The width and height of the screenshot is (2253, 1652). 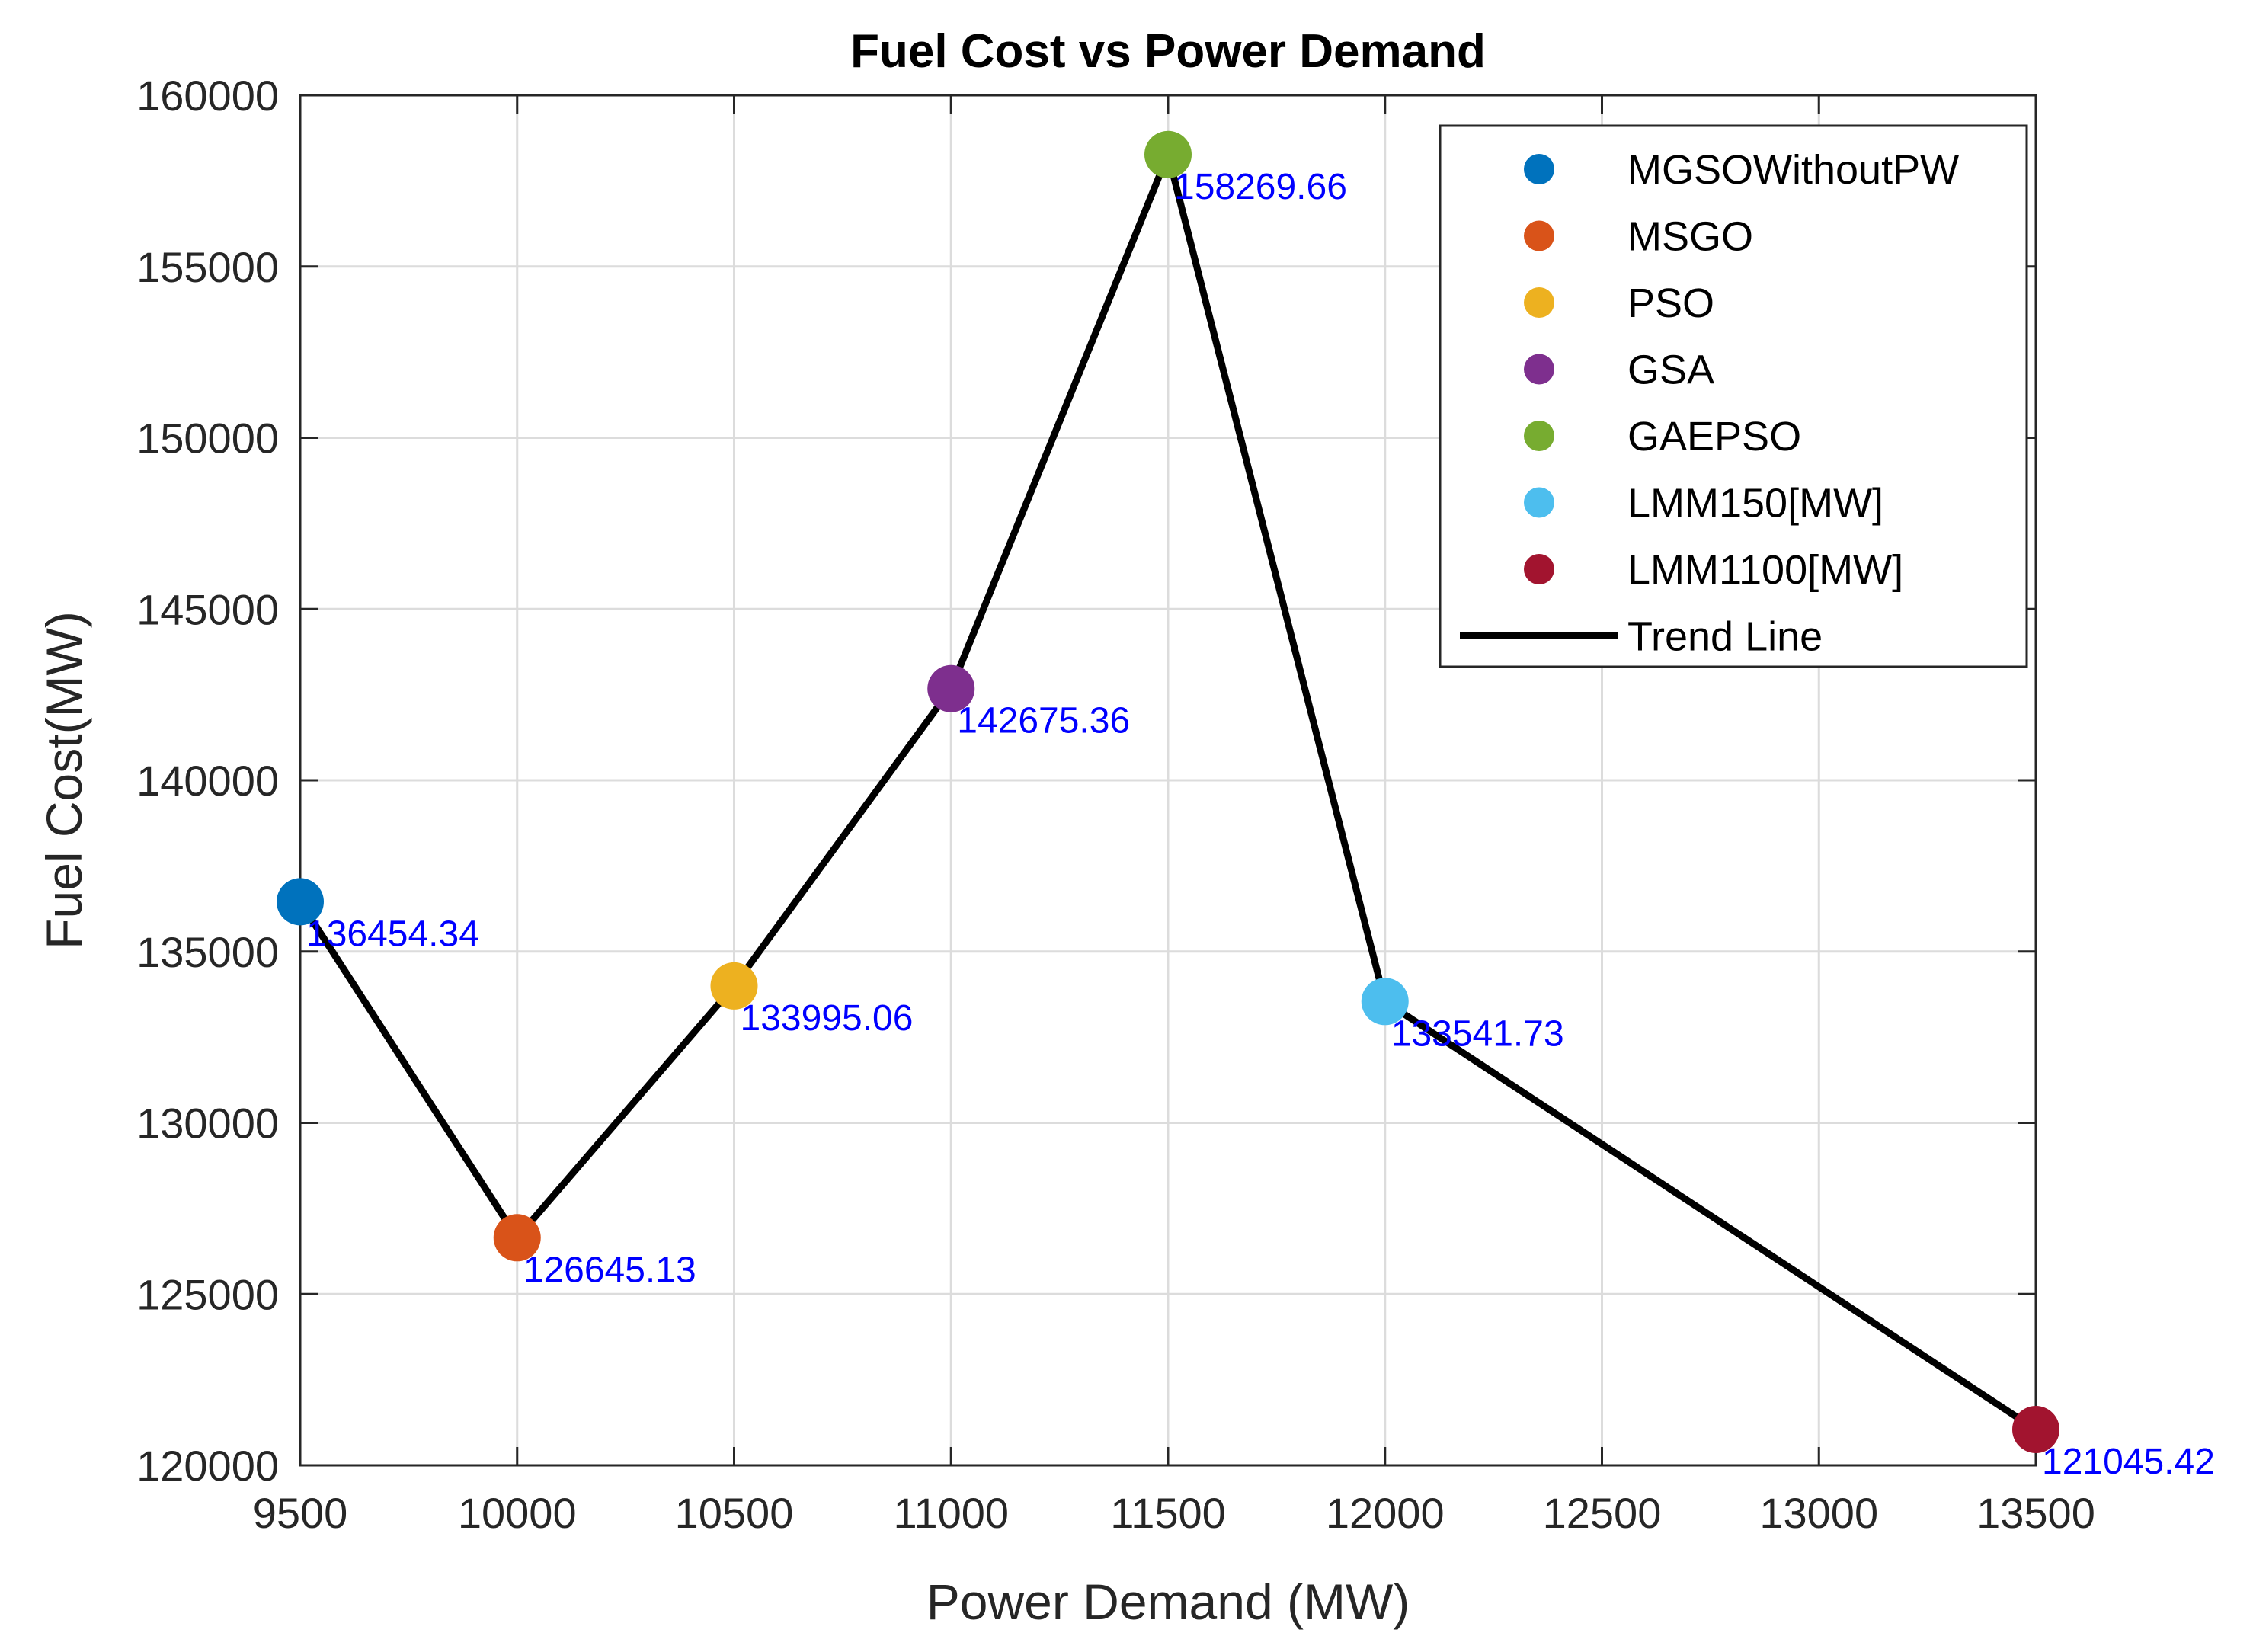 What do you see at coordinates (1819, 1513) in the screenshot?
I see `x-tick-label: 13000` at bounding box center [1819, 1513].